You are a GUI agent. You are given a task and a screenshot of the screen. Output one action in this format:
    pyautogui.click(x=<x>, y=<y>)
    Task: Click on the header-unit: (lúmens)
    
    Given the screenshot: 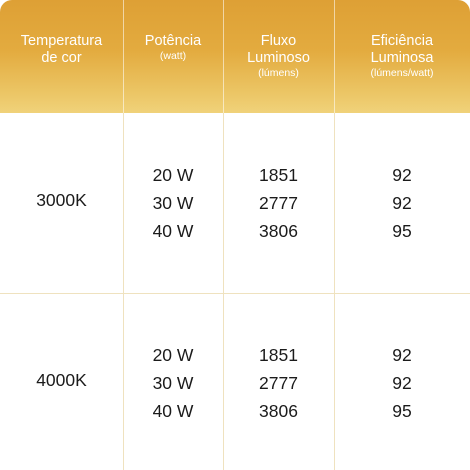 What is the action you would take?
    pyautogui.click(x=278, y=73)
    